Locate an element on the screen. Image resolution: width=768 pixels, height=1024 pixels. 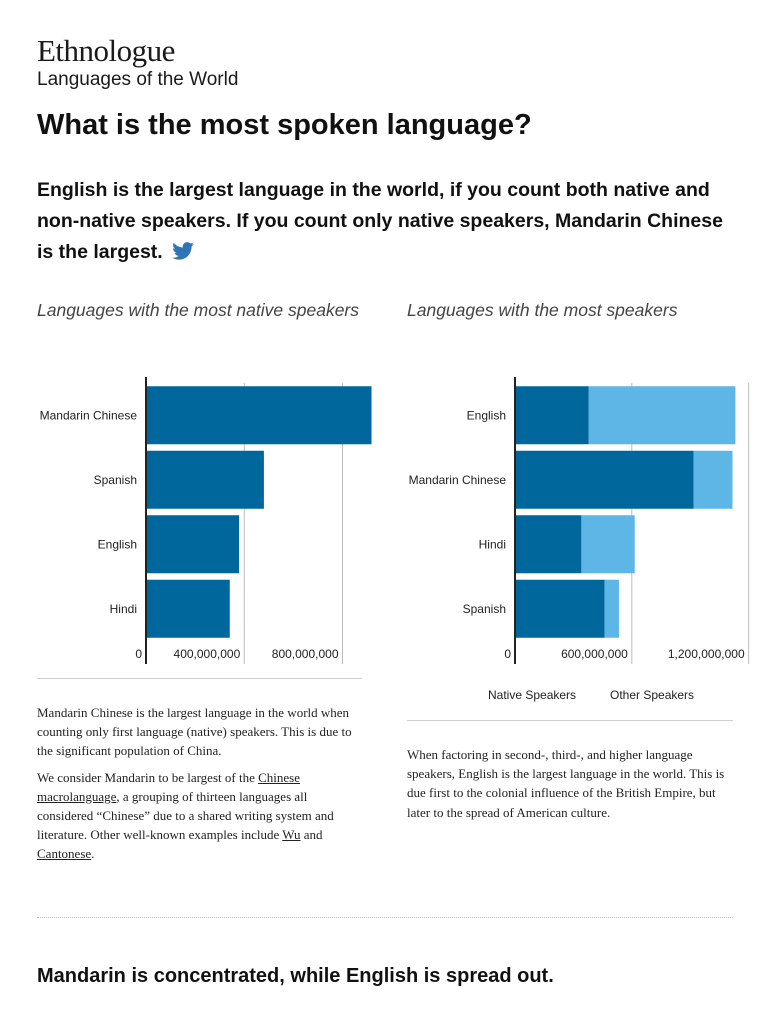
bar-mandarin-chinese-native-speakers is located at coordinates (604, 479).